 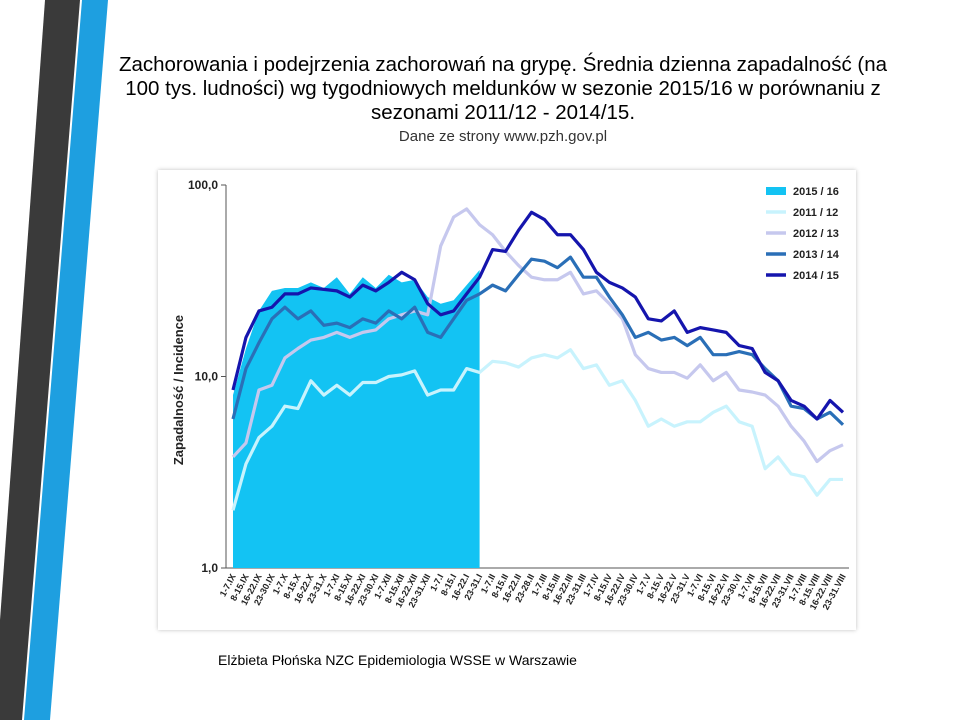 What do you see at coordinates (816, 234) in the screenshot?
I see `legend-label: 2012 / 13` at bounding box center [816, 234].